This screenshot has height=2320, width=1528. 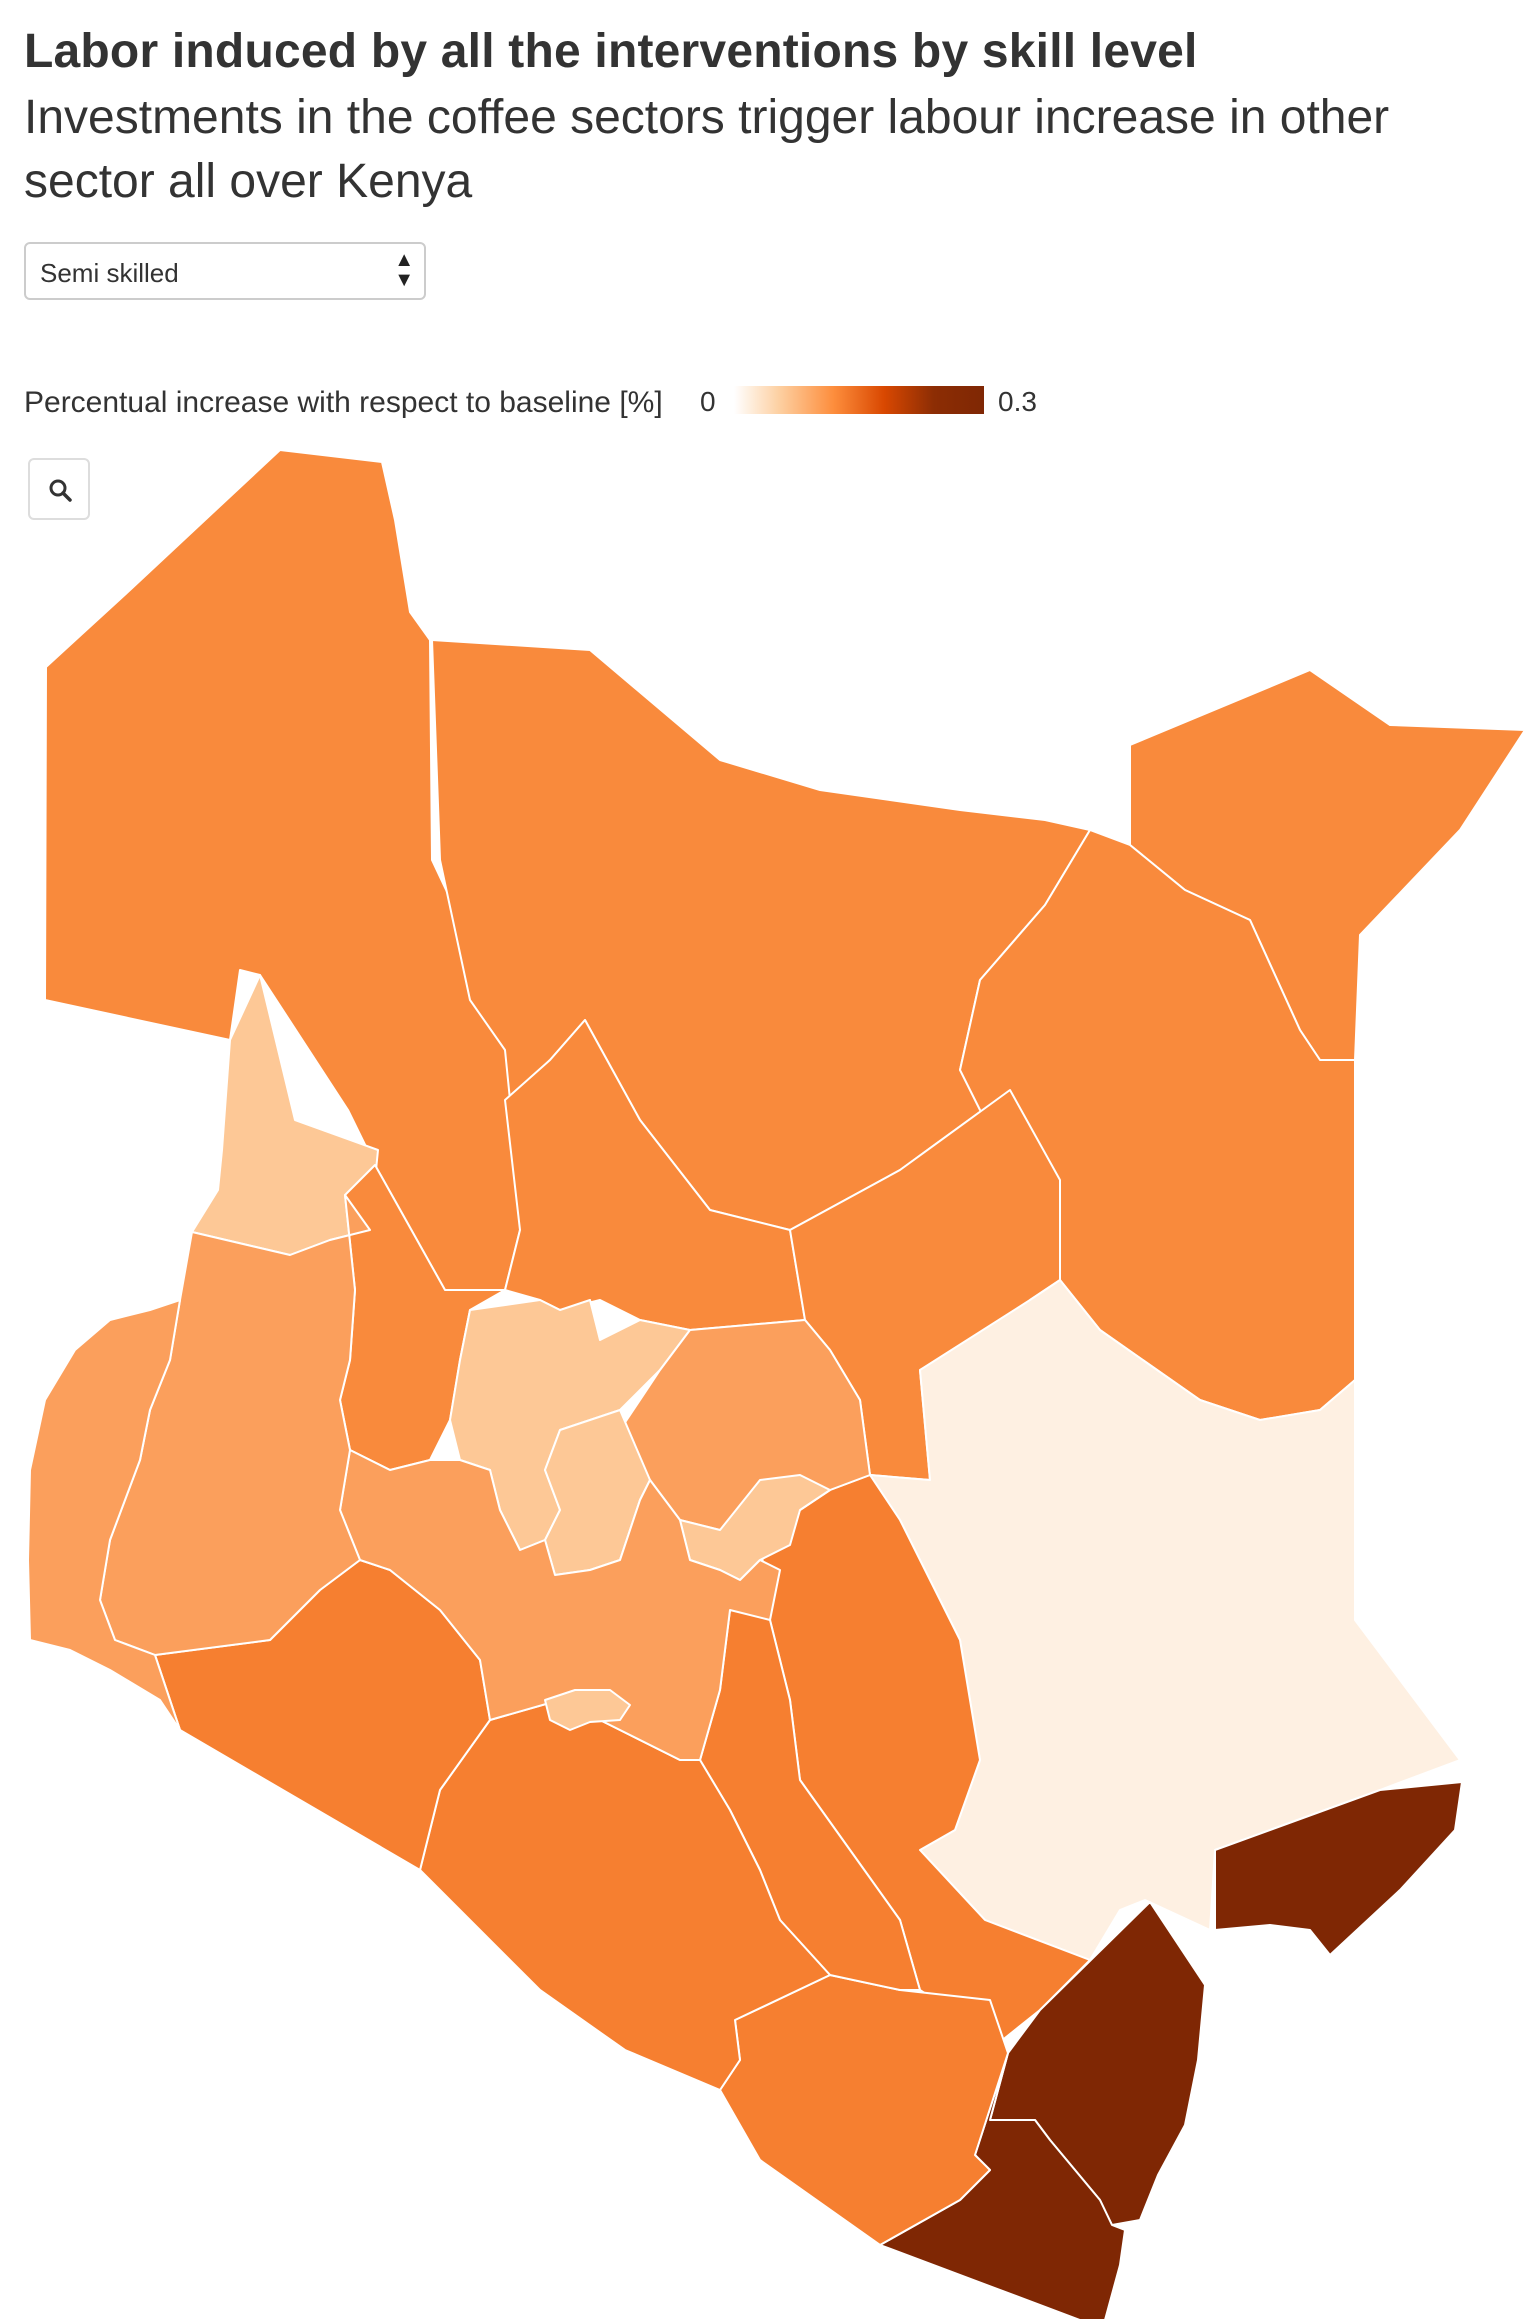 I want to click on select-arrows-icon: ▲ ▼, so click(x=404, y=270).